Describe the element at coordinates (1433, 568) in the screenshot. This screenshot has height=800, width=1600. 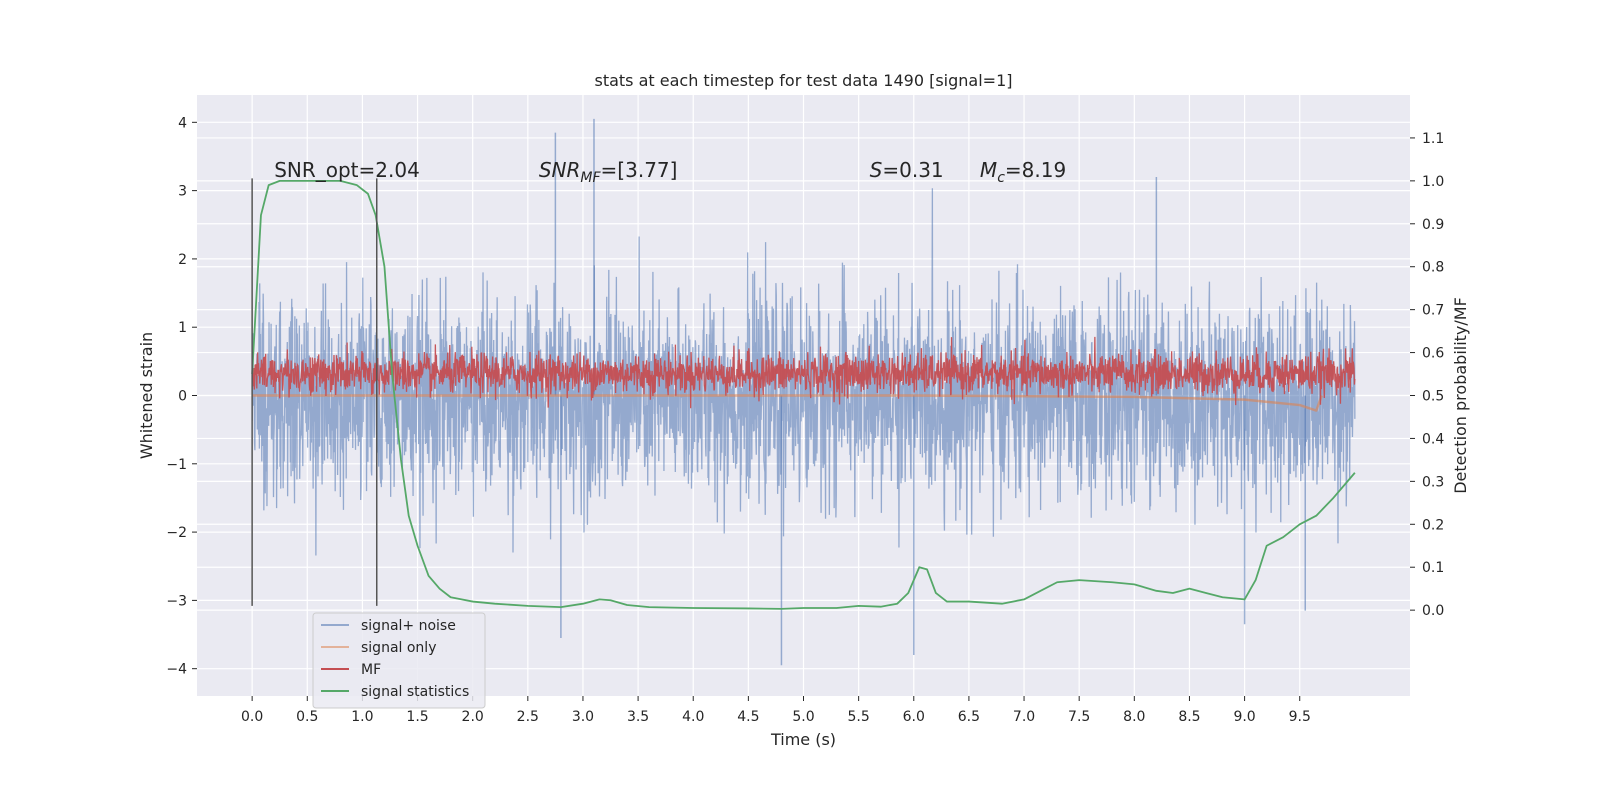
I see `y-tick-label-right: 0.1` at that location.